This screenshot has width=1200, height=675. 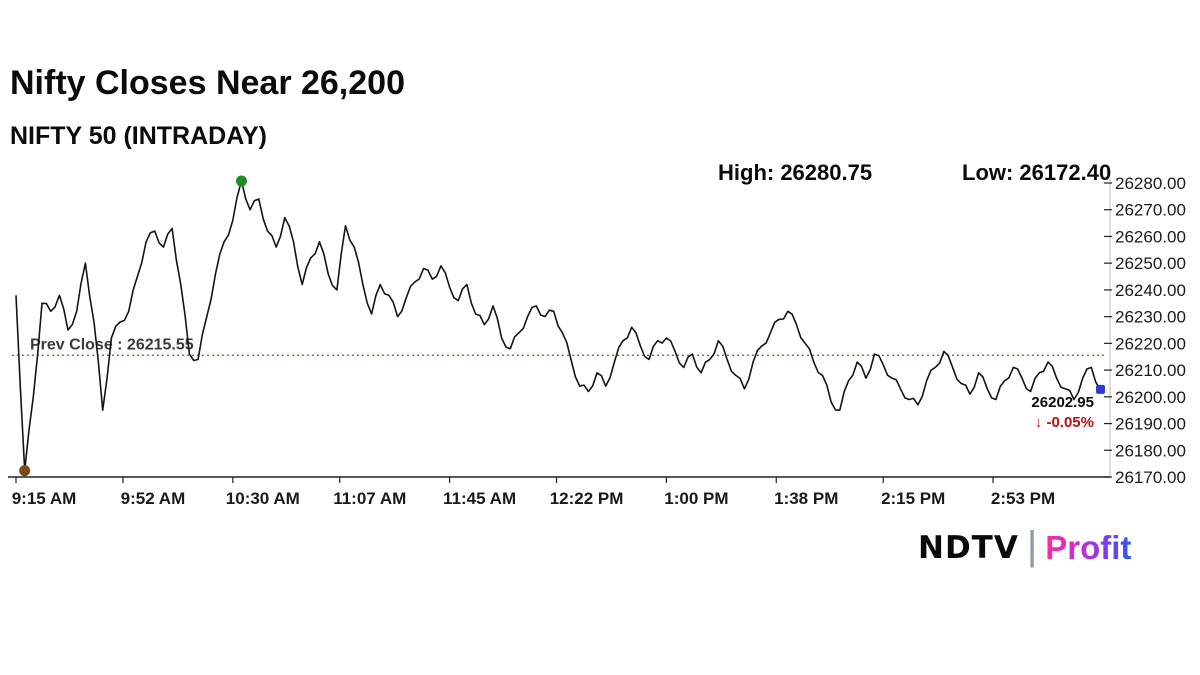 What do you see at coordinates (263, 498) in the screenshot?
I see `x-tick-label: 10:30 AM` at bounding box center [263, 498].